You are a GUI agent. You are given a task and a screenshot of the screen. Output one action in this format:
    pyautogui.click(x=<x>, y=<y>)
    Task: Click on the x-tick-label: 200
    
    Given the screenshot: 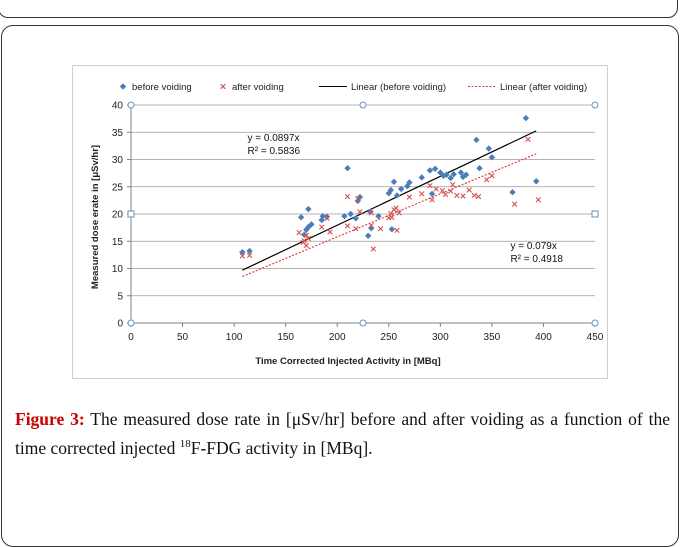 What is the action you would take?
    pyautogui.click(x=337, y=337)
    